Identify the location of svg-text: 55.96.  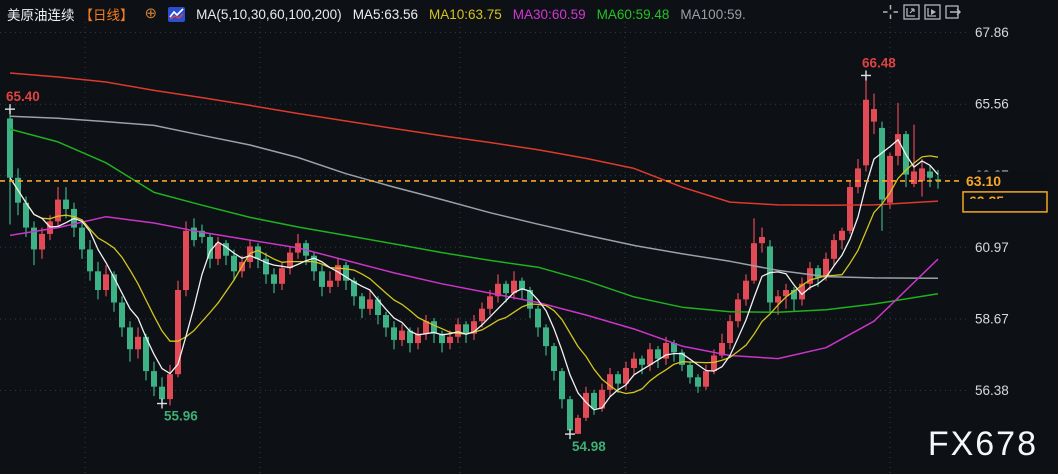
(181, 416).